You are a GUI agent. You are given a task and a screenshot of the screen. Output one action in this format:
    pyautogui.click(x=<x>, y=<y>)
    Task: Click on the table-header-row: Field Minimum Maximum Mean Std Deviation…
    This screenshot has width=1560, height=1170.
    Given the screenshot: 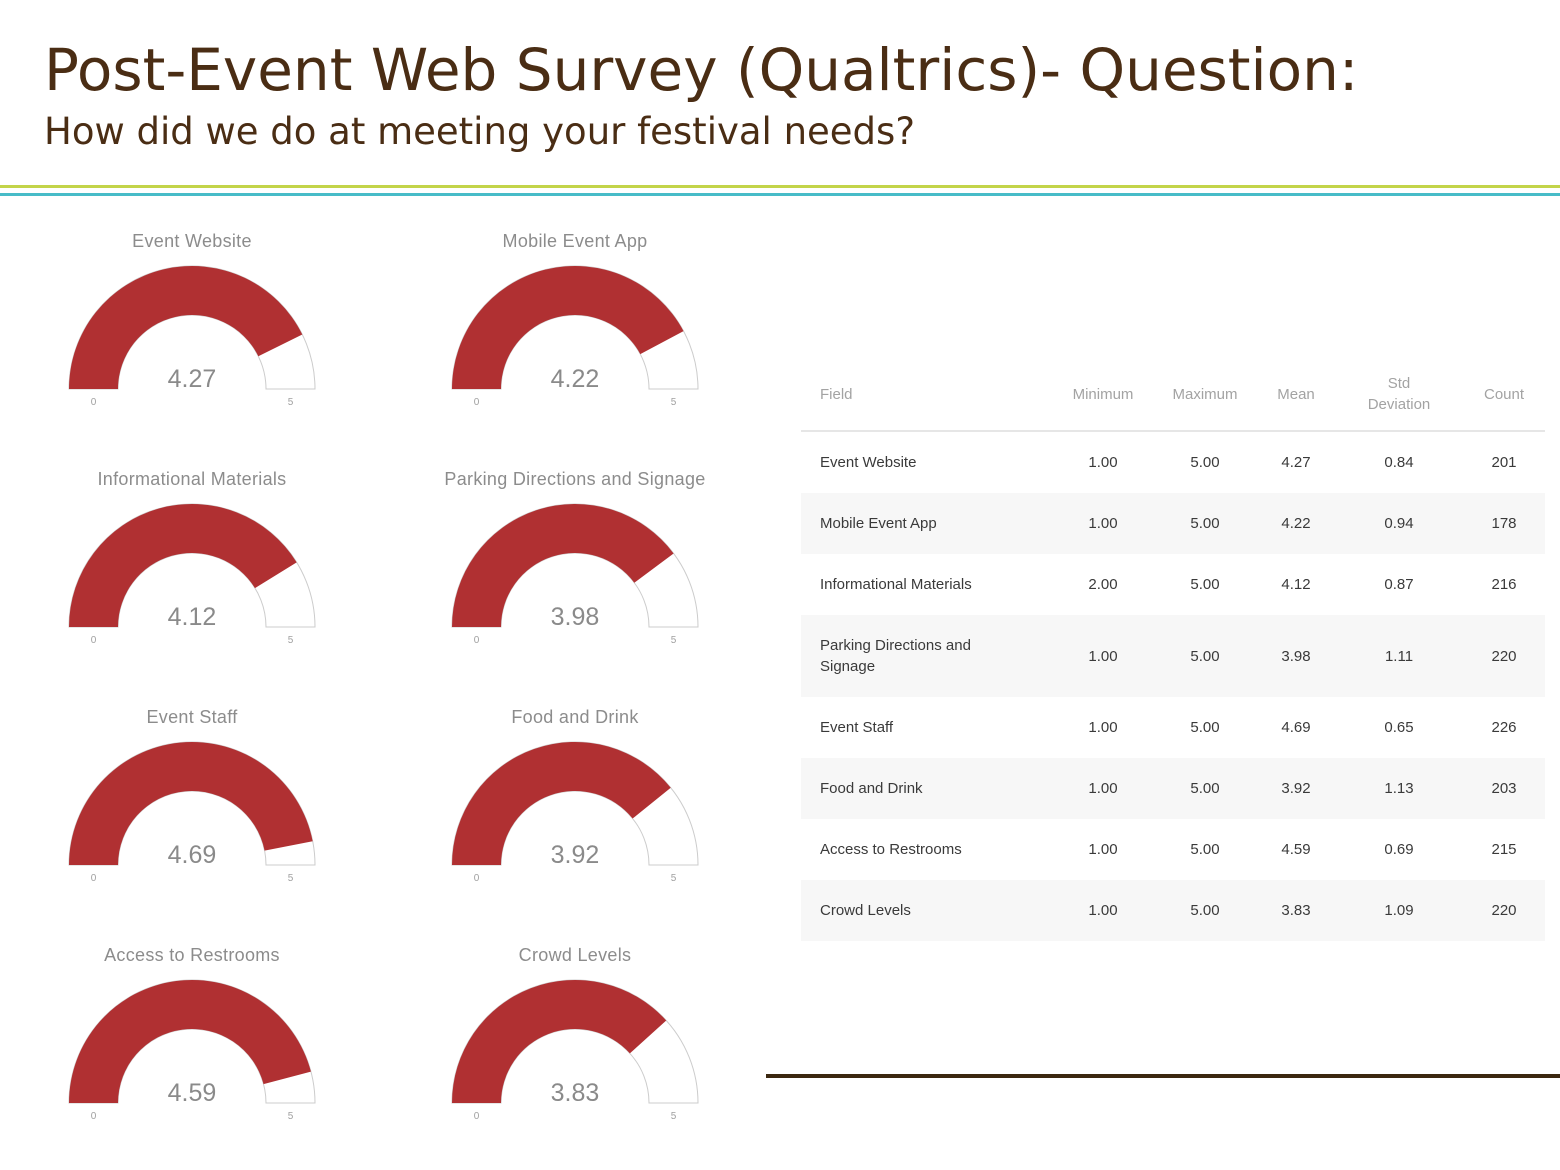 What is the action you would take?
    pyautogui.click(x=1173, y=395)
    